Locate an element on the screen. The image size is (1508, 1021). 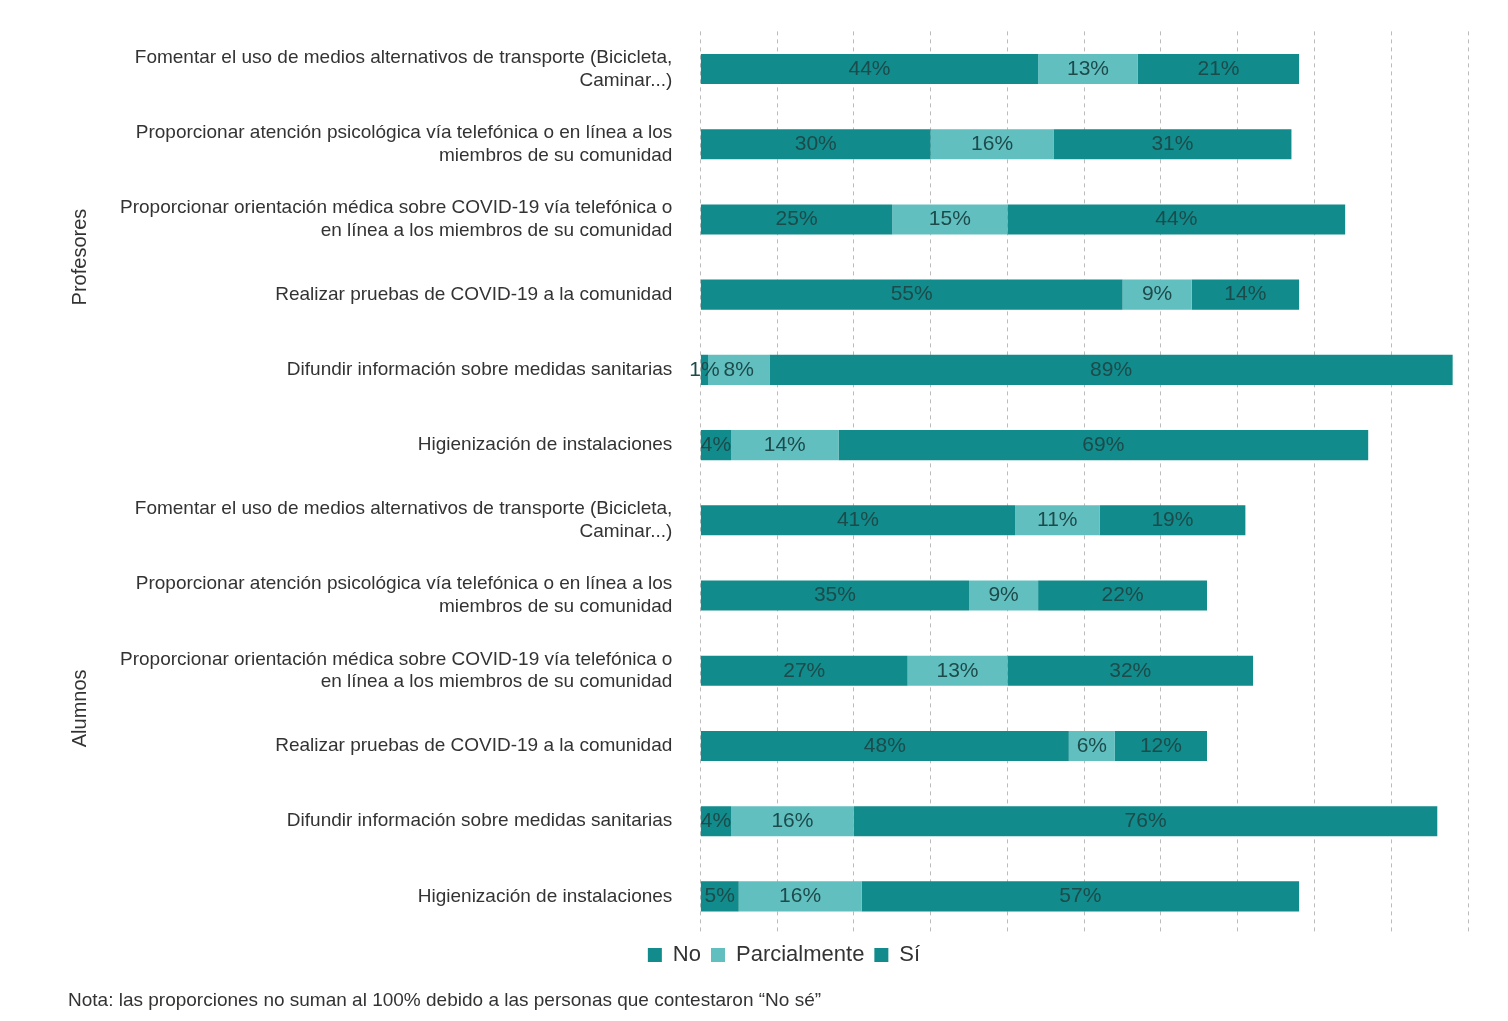
data-label: 30% is located at coordinates (815, 143).